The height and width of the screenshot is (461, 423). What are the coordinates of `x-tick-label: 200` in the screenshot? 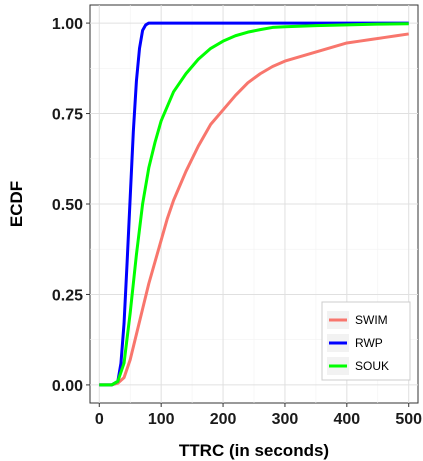 It's located at (223, 419).